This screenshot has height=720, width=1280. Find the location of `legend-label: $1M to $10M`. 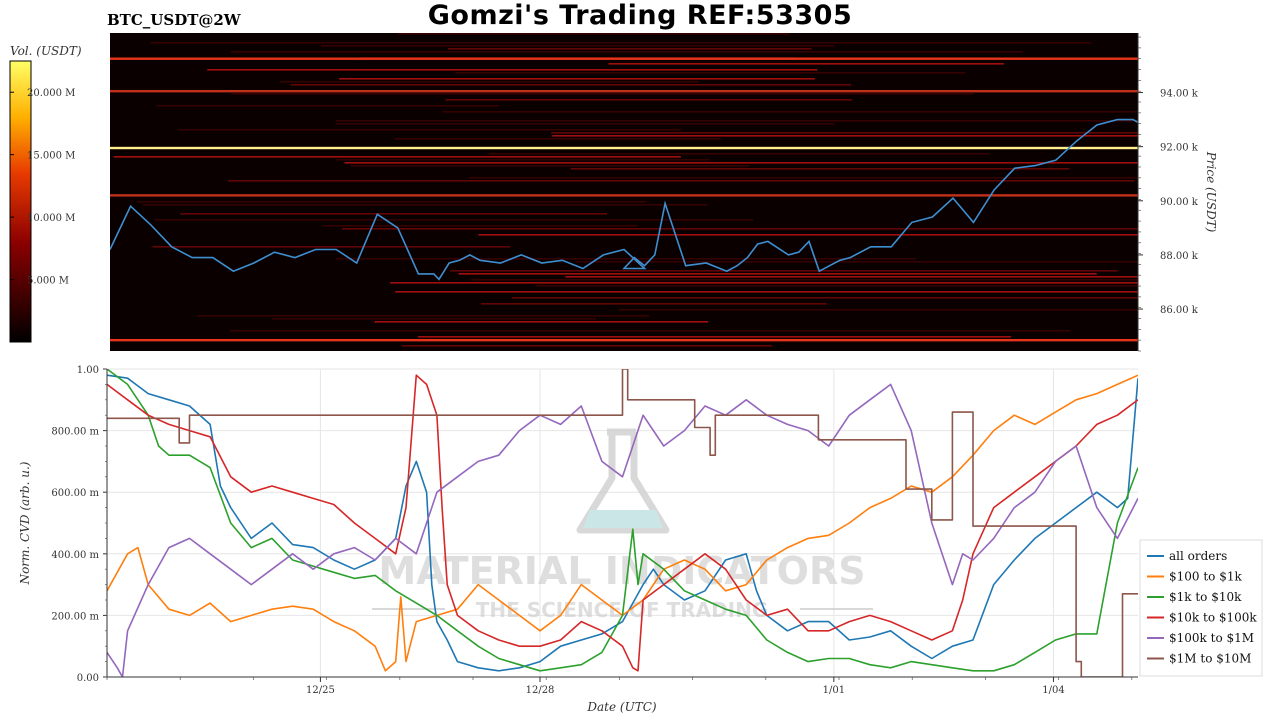

legend-label: $1M to $10M is located at coordinates (1210, 659).